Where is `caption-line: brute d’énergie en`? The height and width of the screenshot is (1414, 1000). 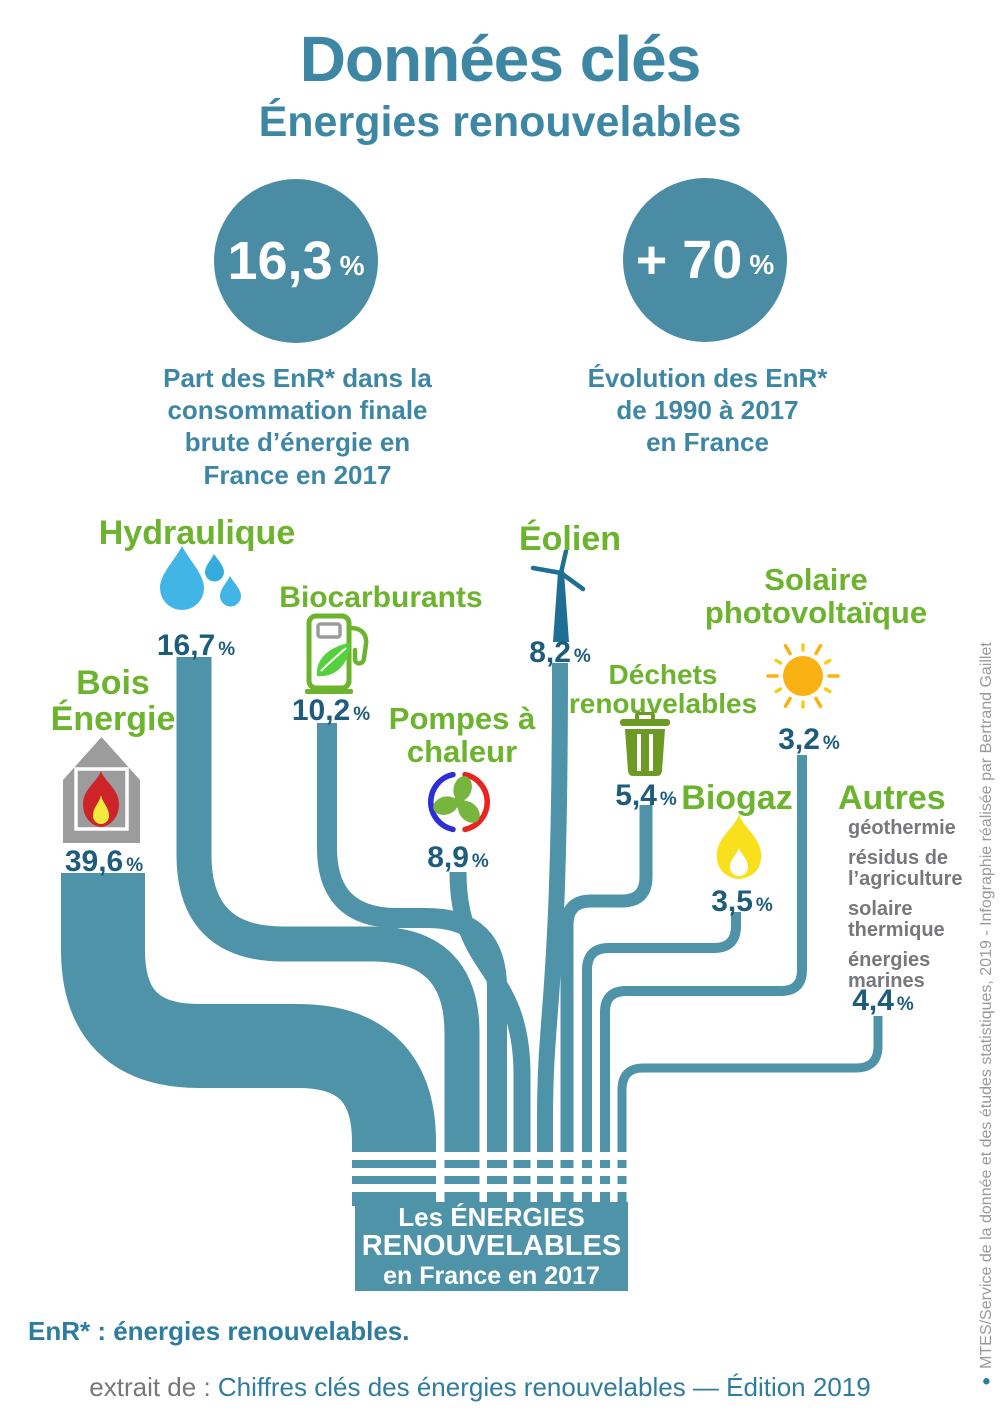 caption-line: brute d’énergie en is located at coordinates (297, 442).